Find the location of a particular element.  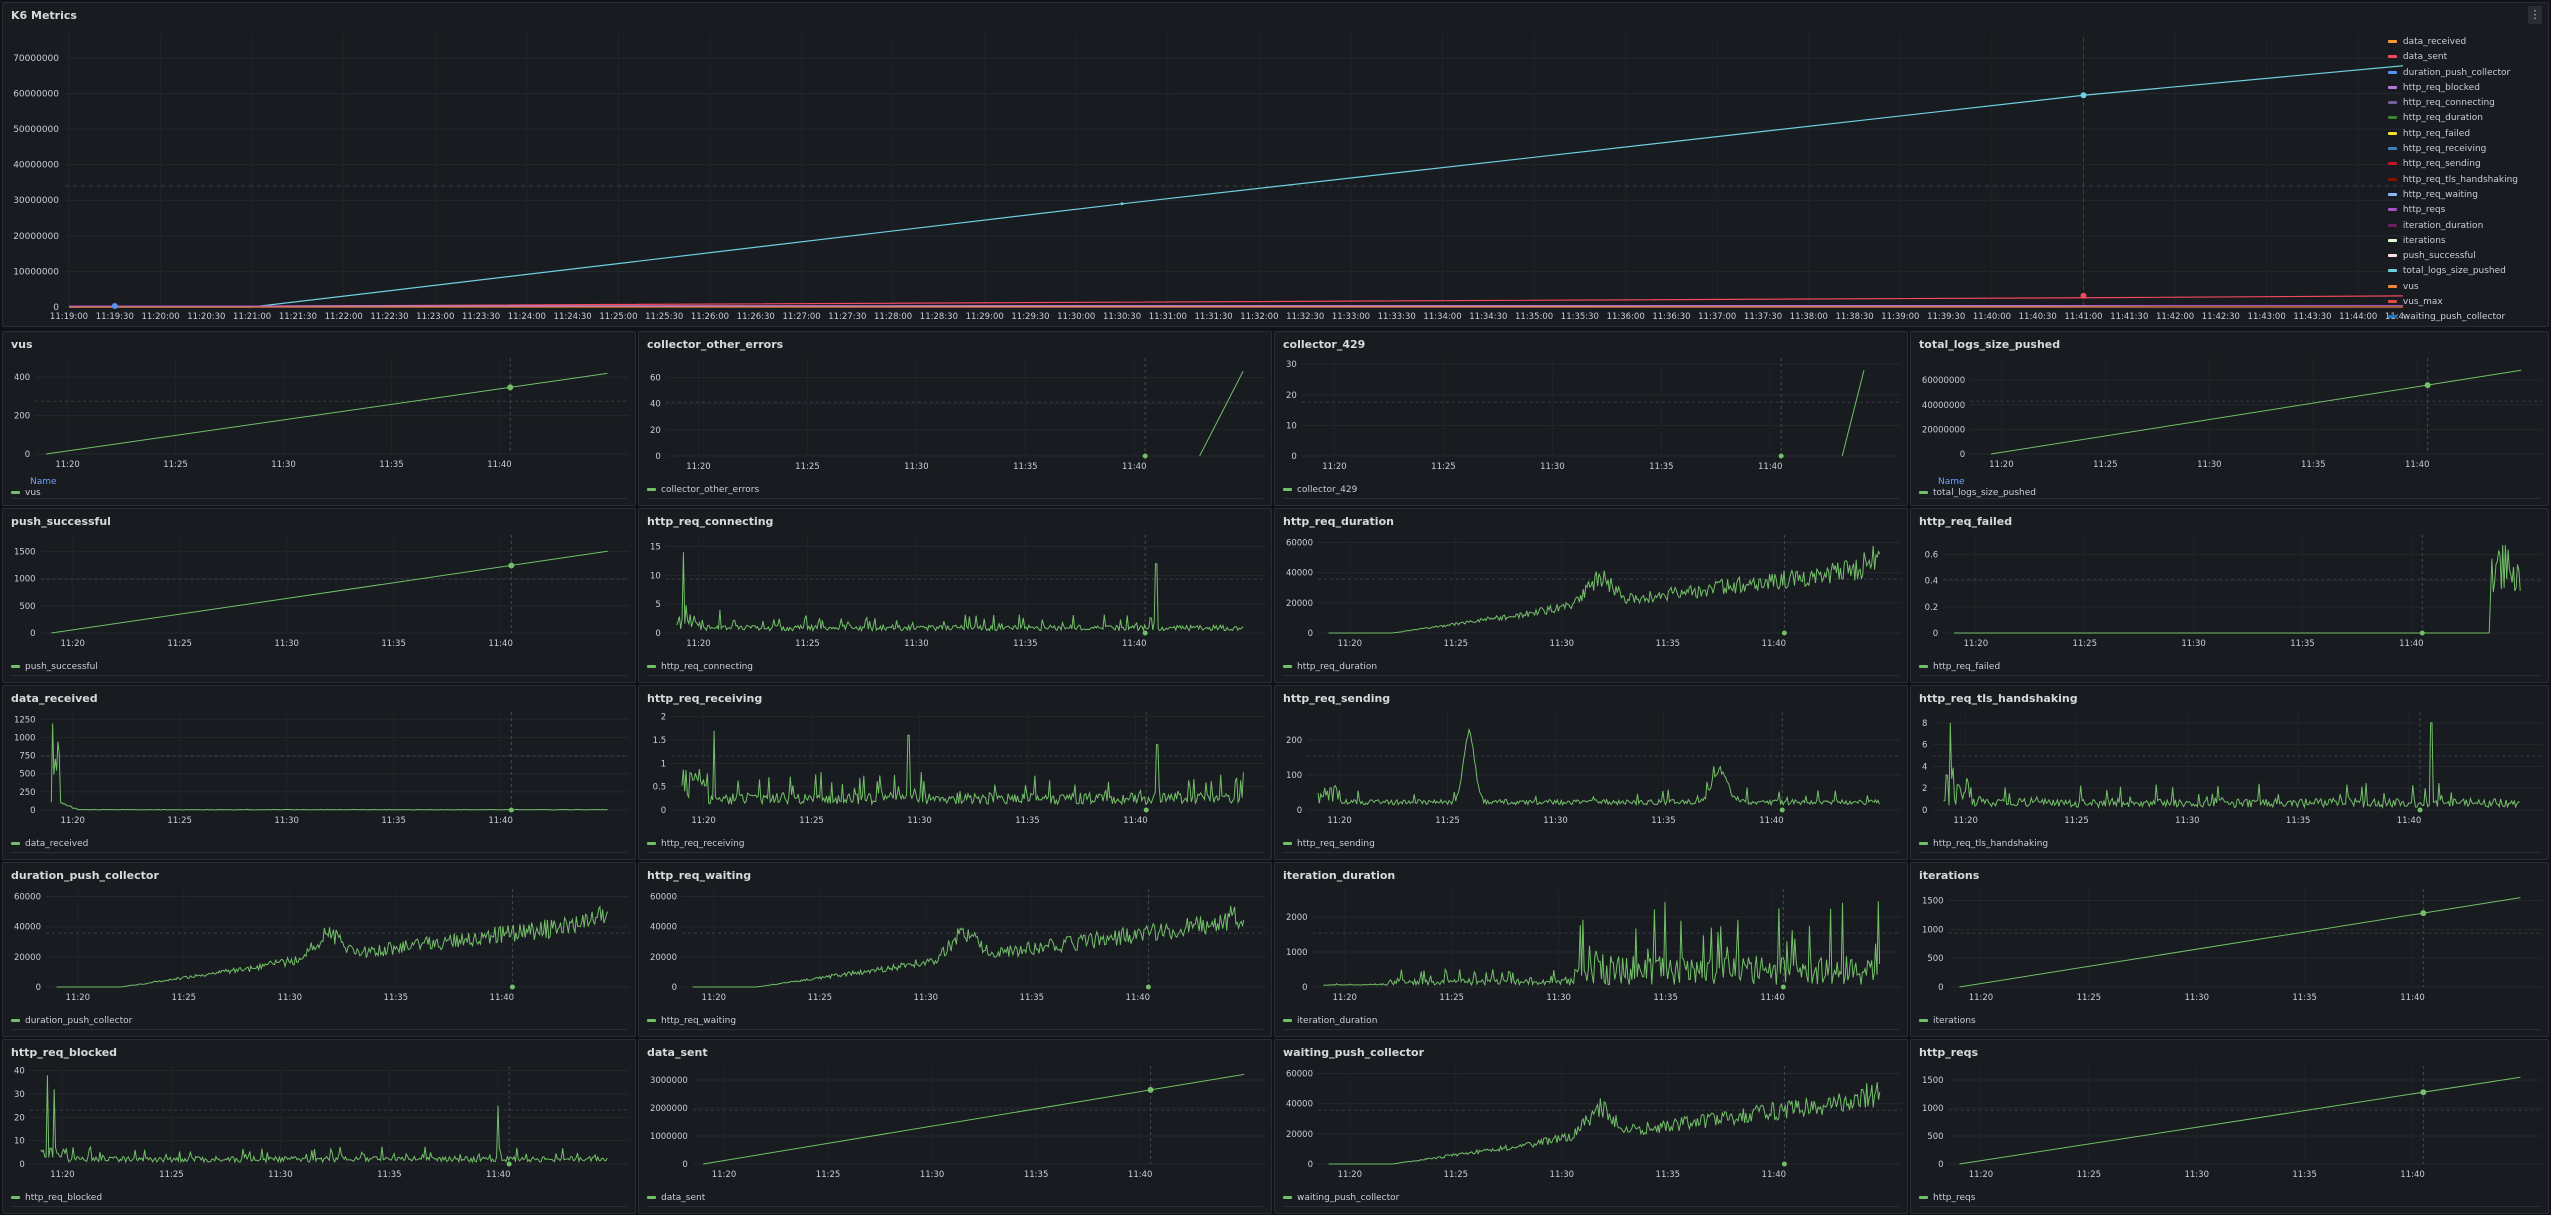

legend-item: iteration_duration is located at coordinates (1330, 1021).